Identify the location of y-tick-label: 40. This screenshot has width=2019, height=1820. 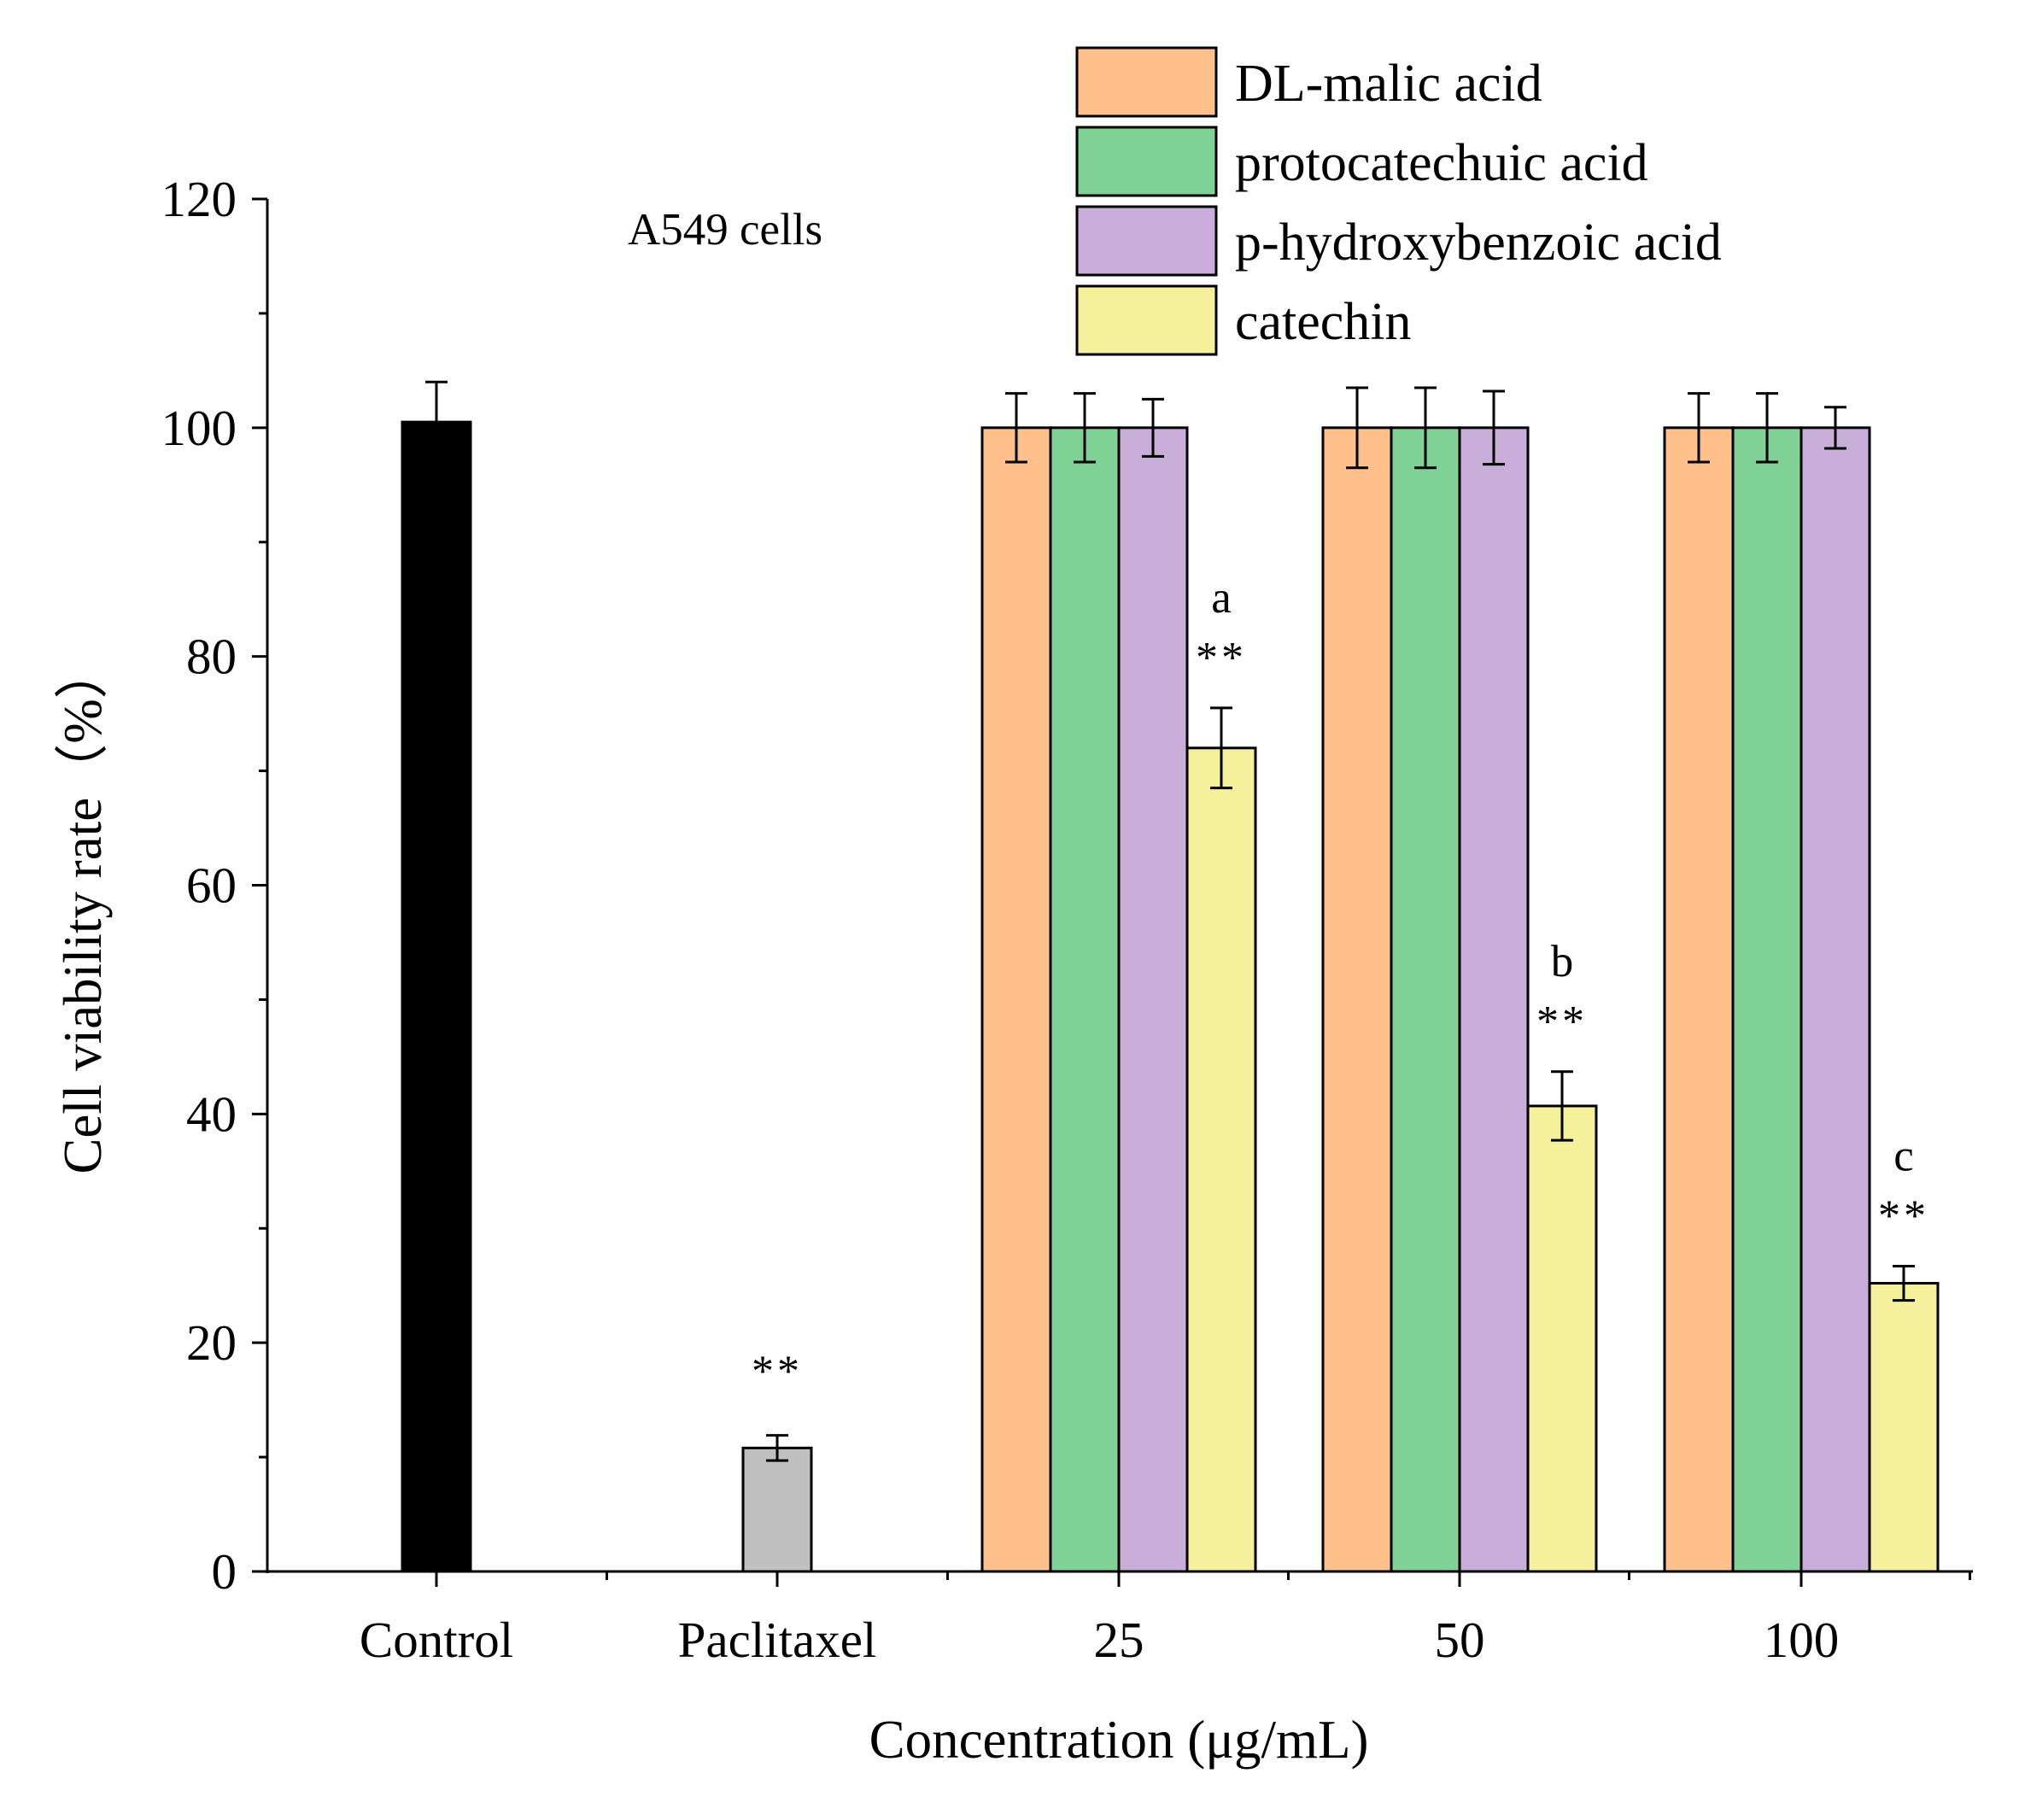
(212, 1114).